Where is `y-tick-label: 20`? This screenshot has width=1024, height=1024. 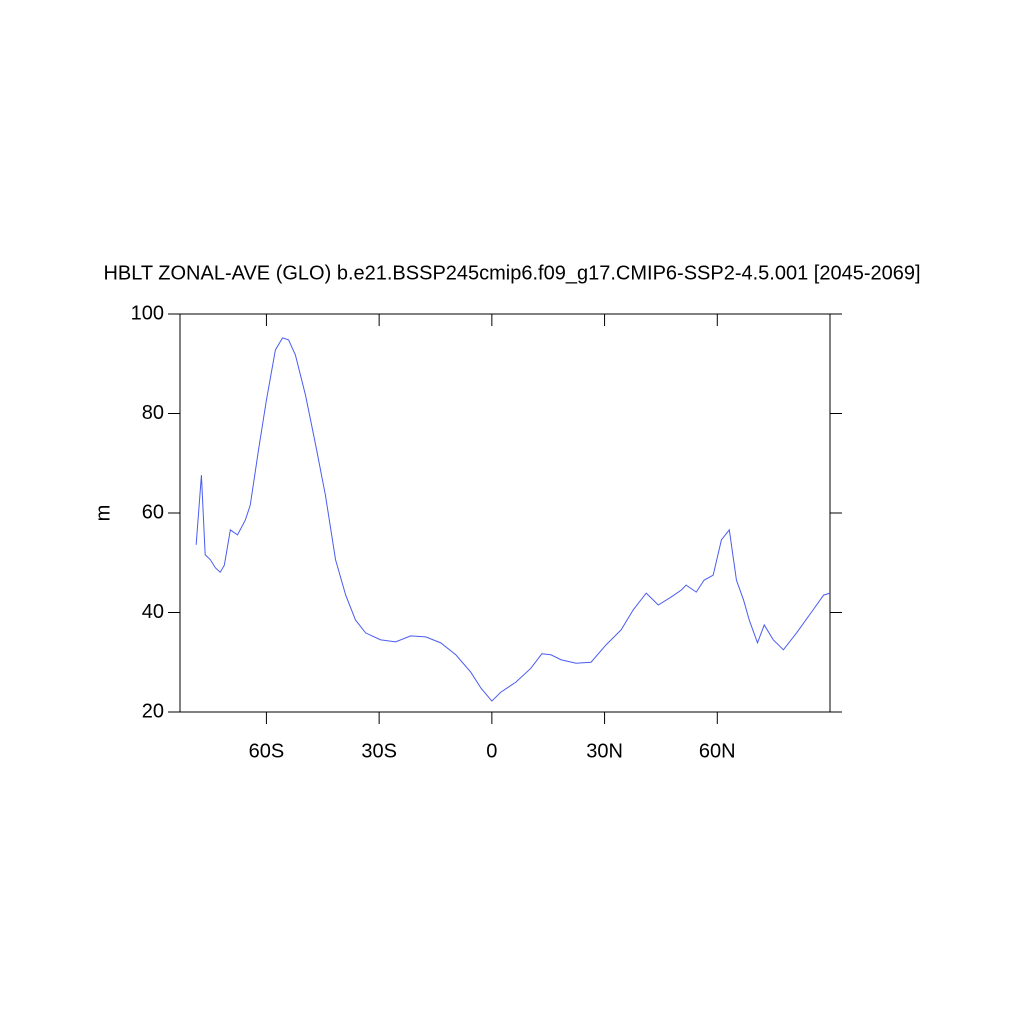 y-tick-label: 20 is located at coordinates (153, 711).